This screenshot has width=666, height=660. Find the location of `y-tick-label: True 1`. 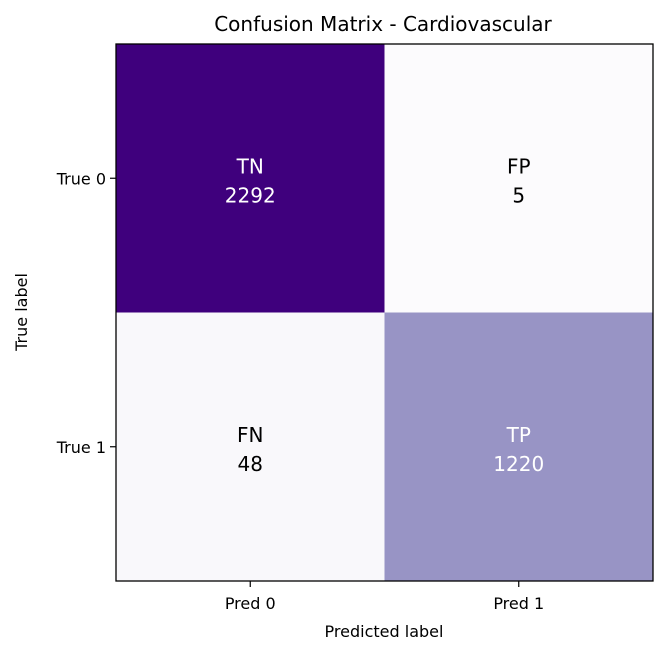

y-tick-label: True 1 is located at coordinates (81, 447).